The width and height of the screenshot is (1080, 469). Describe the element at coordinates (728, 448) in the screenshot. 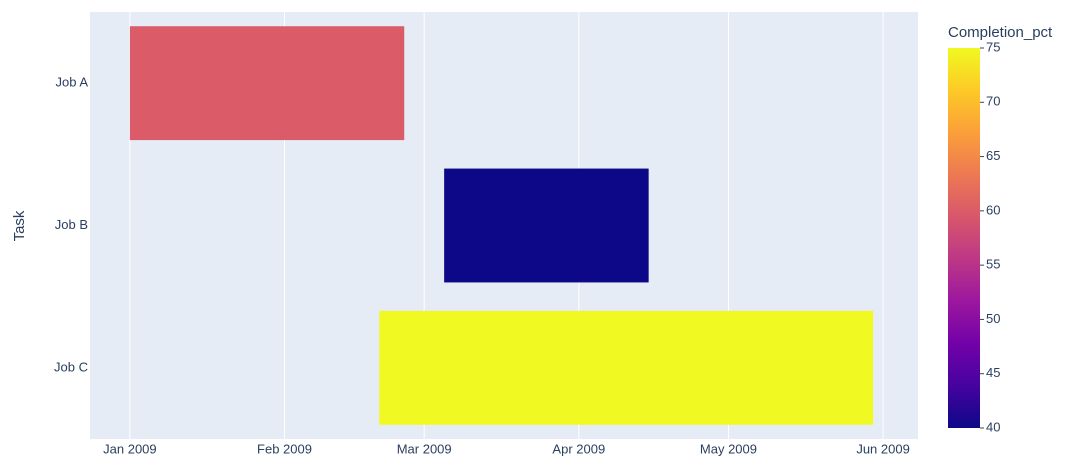

I see `x-tick-label: May 2009` at that location.